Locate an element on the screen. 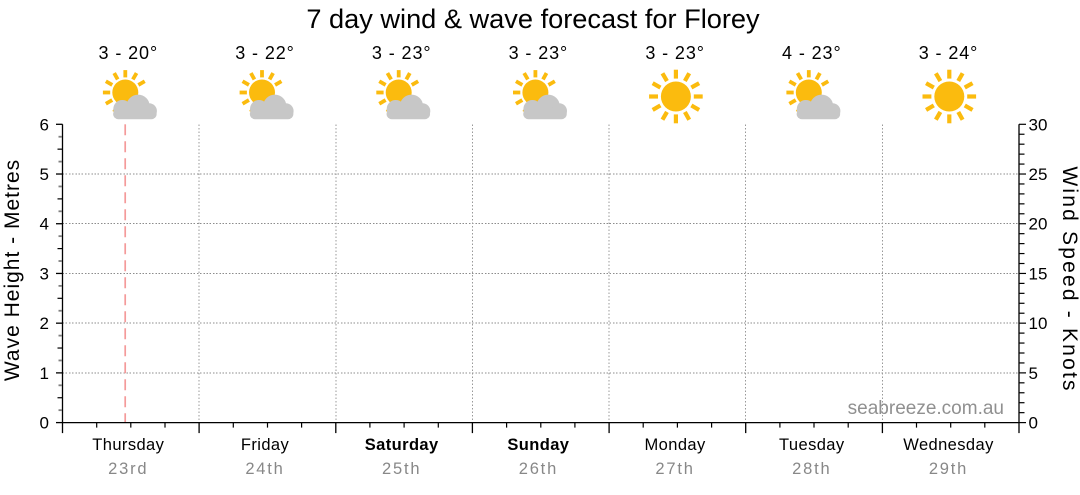 This screenshot has height=495, width=1080. svg-text: 30 is located at coordinates (1038, 124).